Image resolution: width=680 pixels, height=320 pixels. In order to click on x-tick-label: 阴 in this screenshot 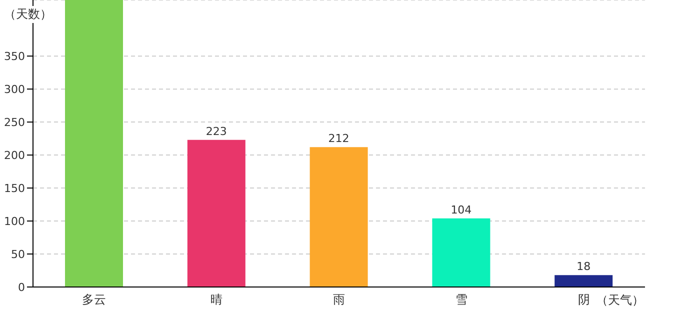, I will do `click(584, 299)`.